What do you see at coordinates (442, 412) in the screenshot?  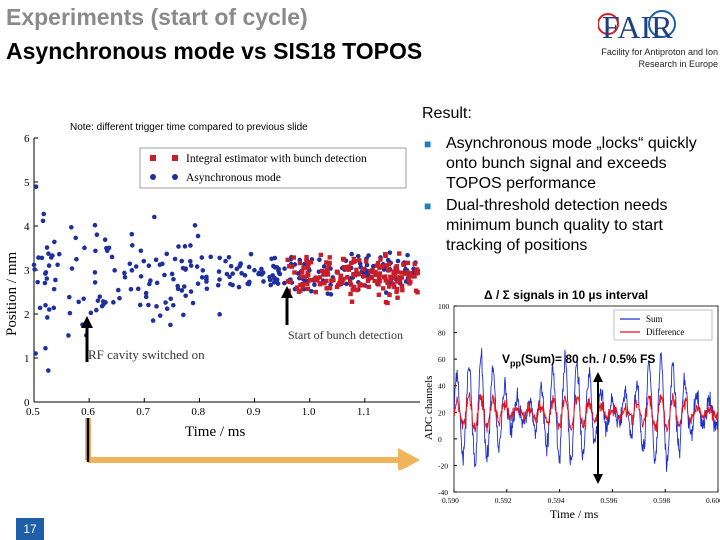 I see `signal-y-tick-label: 20` at bounding box center [442, 412].